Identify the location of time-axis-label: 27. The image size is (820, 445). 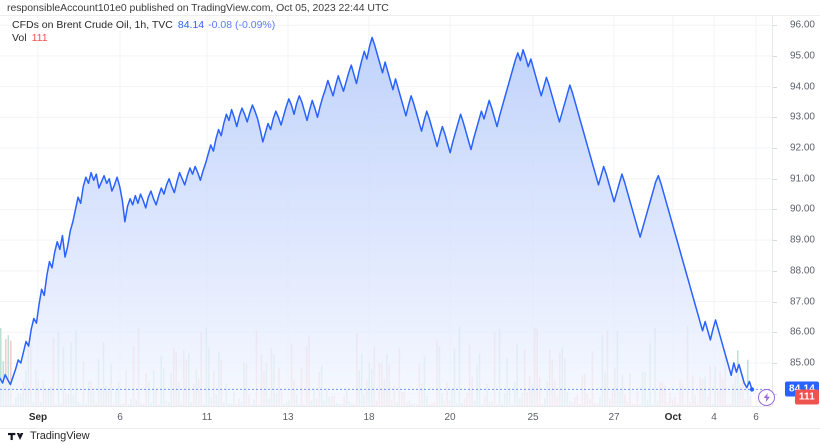
(614, 417).